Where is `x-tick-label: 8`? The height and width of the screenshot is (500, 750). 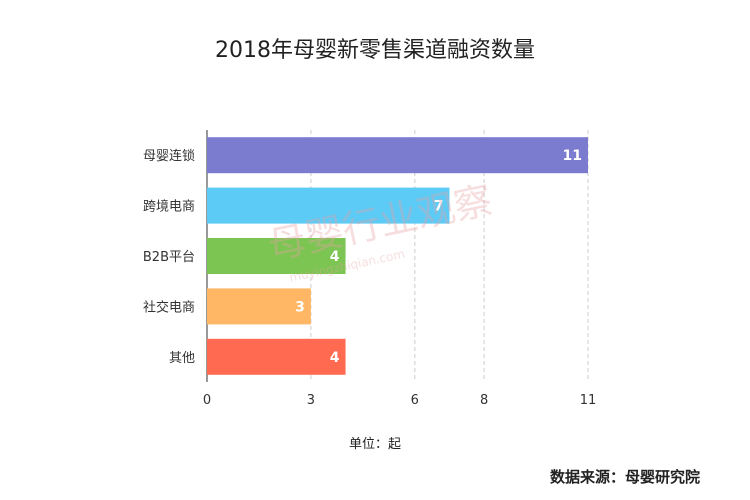 x-tick-label: 8 is located at coordinates (484, 400).